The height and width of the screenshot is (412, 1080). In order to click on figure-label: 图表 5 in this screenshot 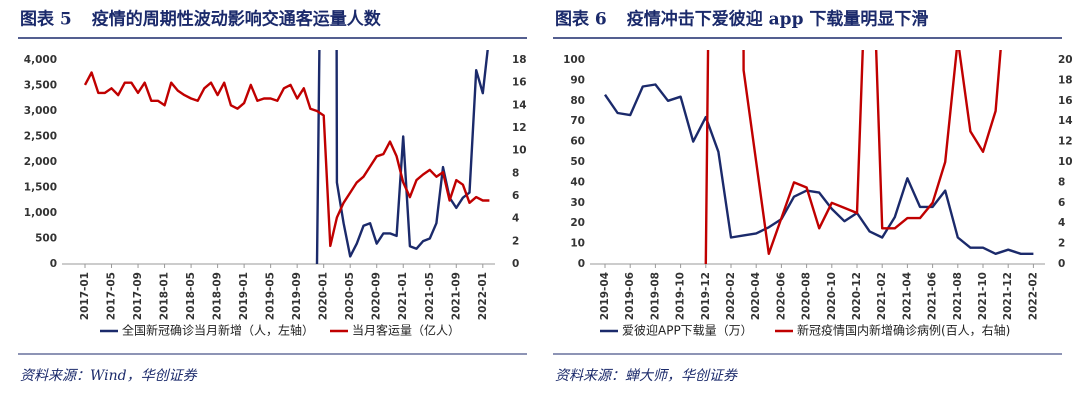, I will do `click(46, 19)`.